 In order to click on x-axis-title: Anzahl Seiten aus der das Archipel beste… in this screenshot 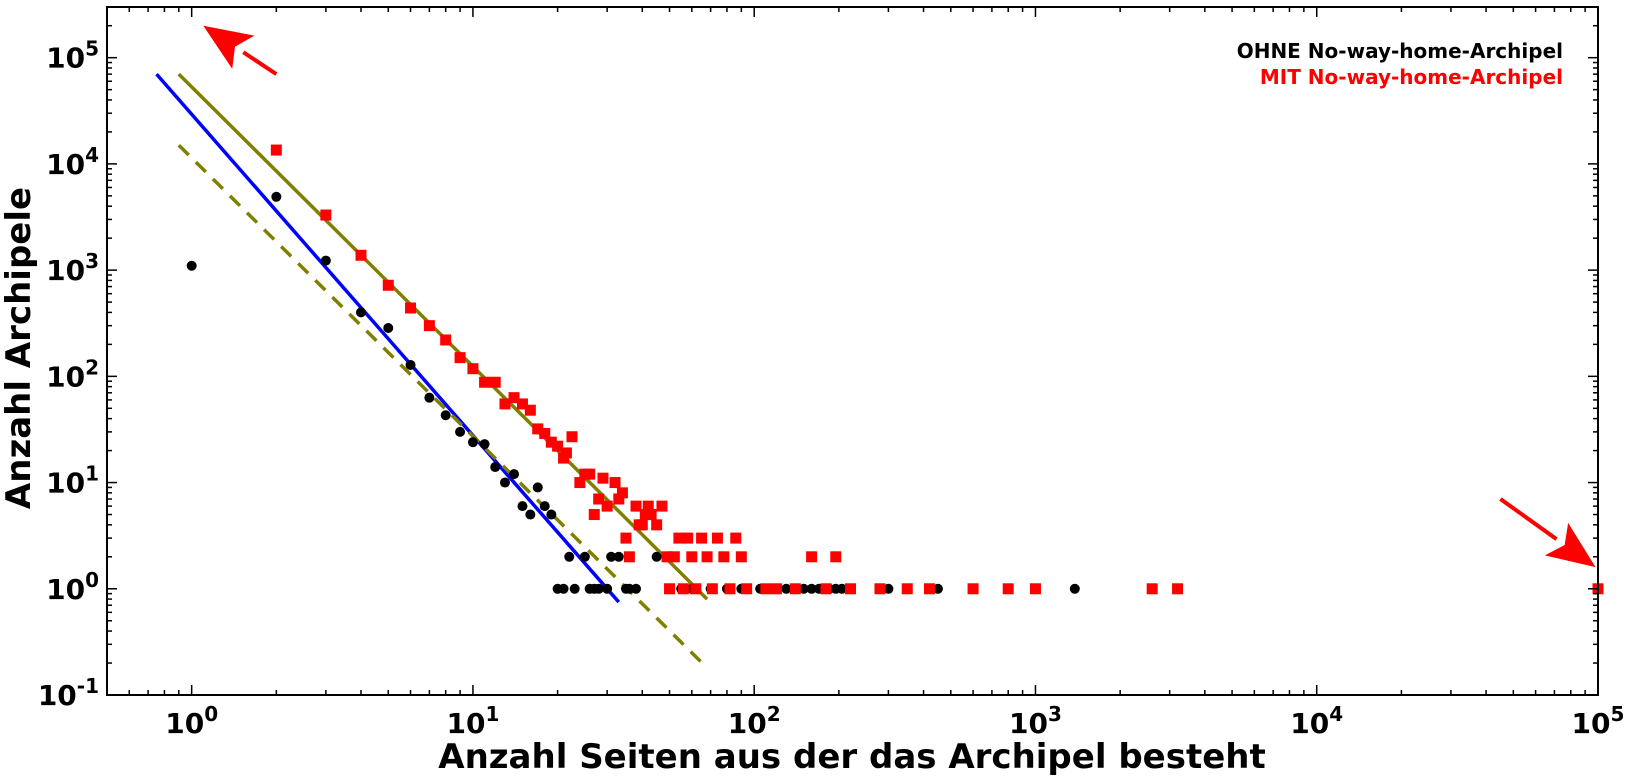, I will do `click(851, 756)`.